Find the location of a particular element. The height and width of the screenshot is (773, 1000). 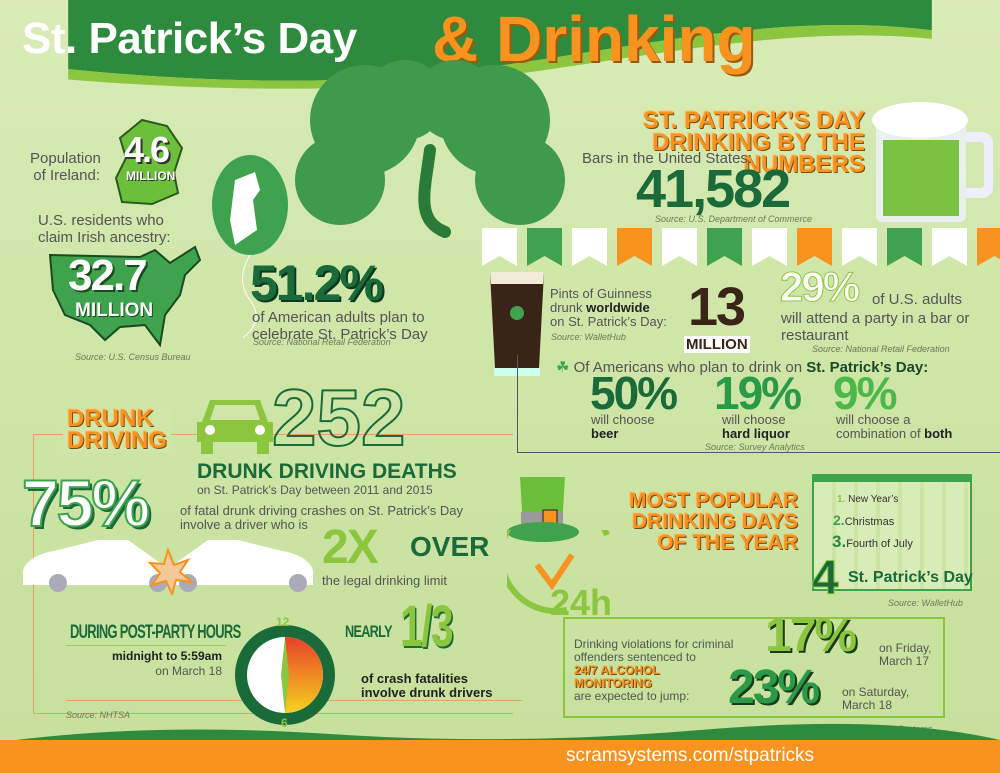

friday-date: on Friday, March 17 is located at coordinates (905, 655).